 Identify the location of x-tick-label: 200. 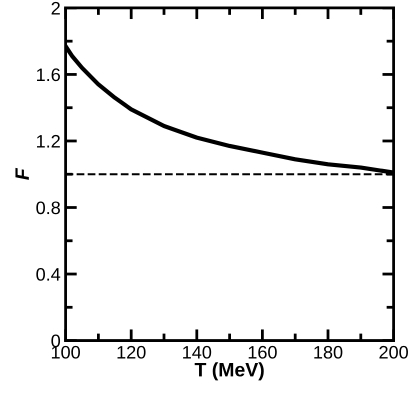
(393, 352).